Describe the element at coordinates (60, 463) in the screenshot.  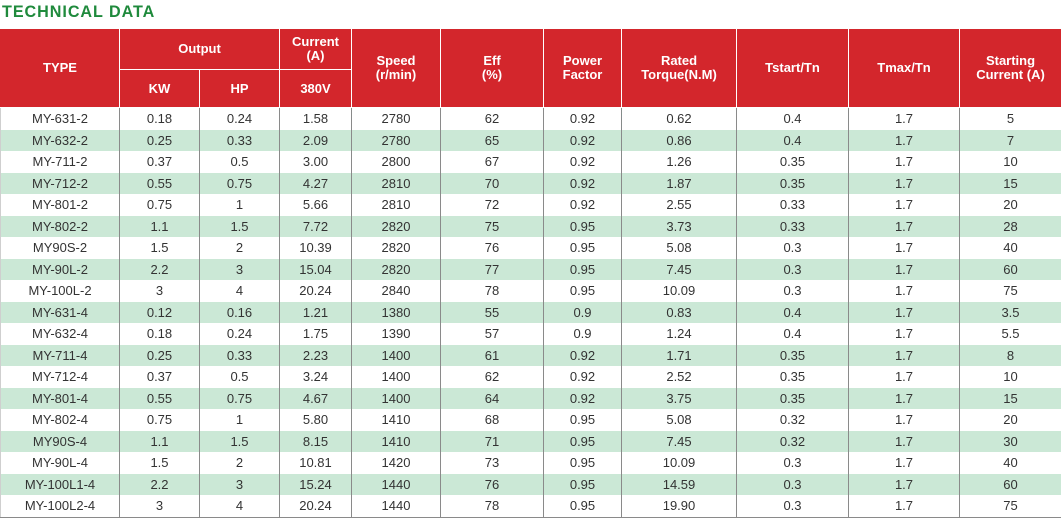
I see `cell-type: MY-90L-4` at that location.